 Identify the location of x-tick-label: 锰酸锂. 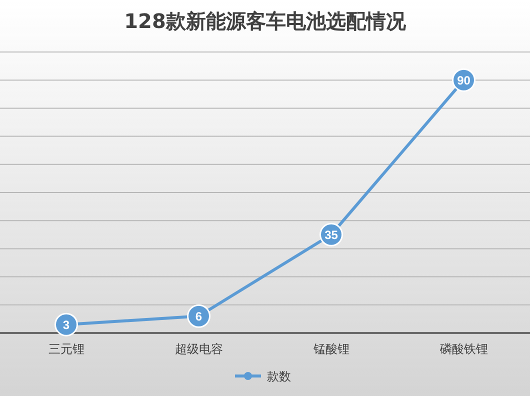
(331, 349).